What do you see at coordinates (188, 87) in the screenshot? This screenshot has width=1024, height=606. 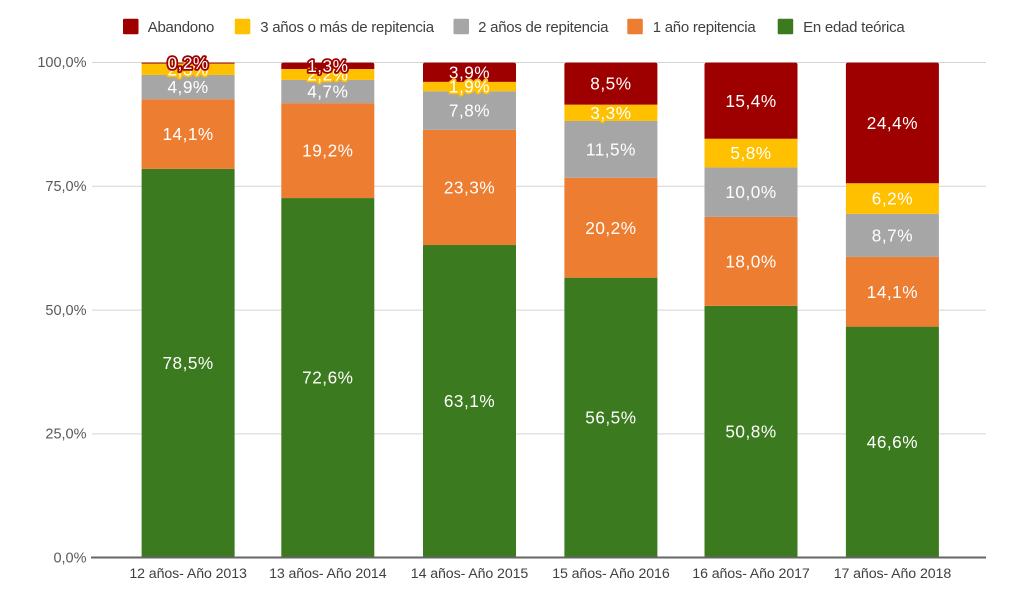 I see `svg-text: 4,9%` at bounding box center [188, 87].